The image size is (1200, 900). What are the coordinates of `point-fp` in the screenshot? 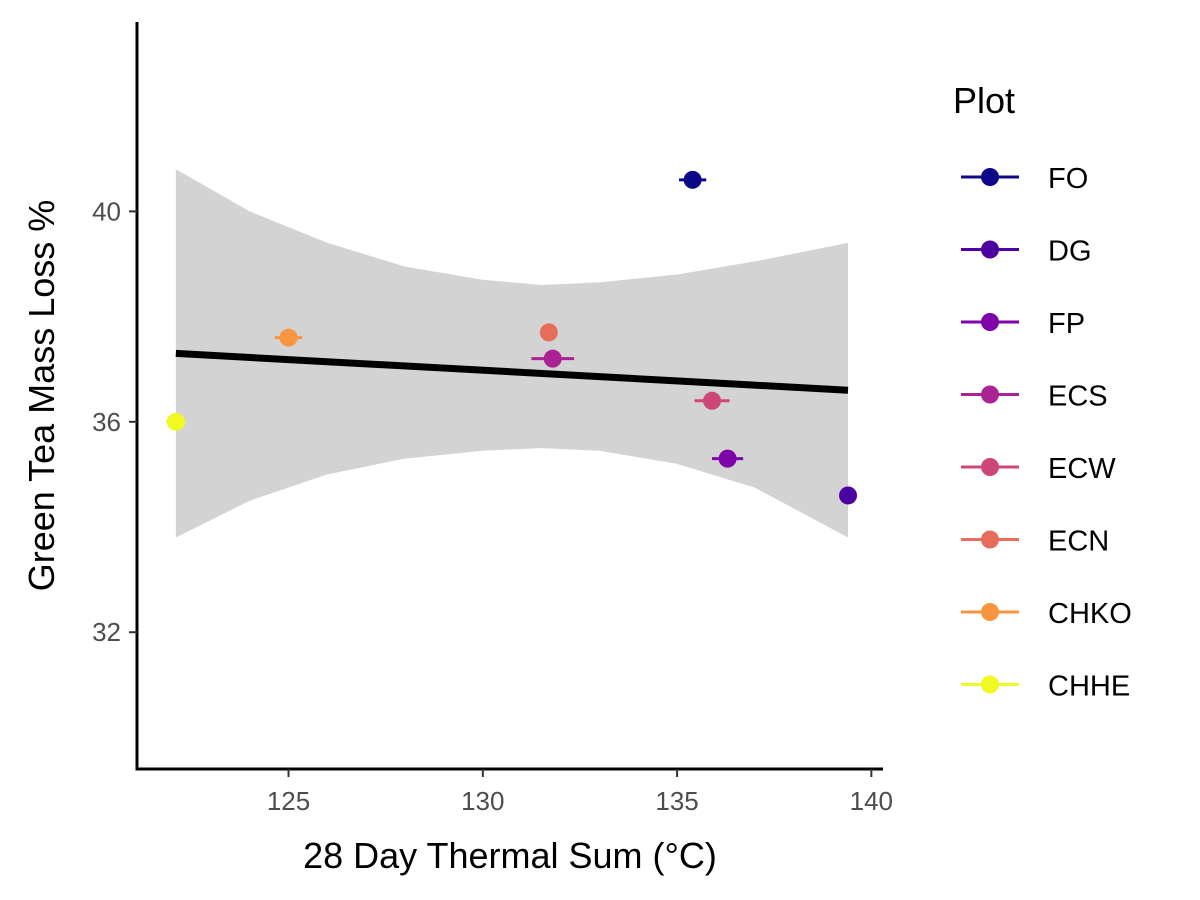 It's located at (727, 458).